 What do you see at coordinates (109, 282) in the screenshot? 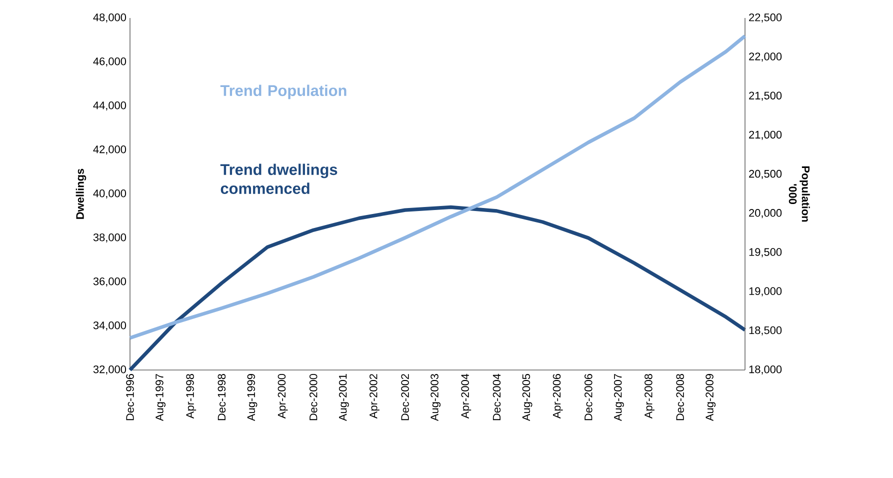
I see `y-tick-label: 36,000` at bounding box center [109, 282].